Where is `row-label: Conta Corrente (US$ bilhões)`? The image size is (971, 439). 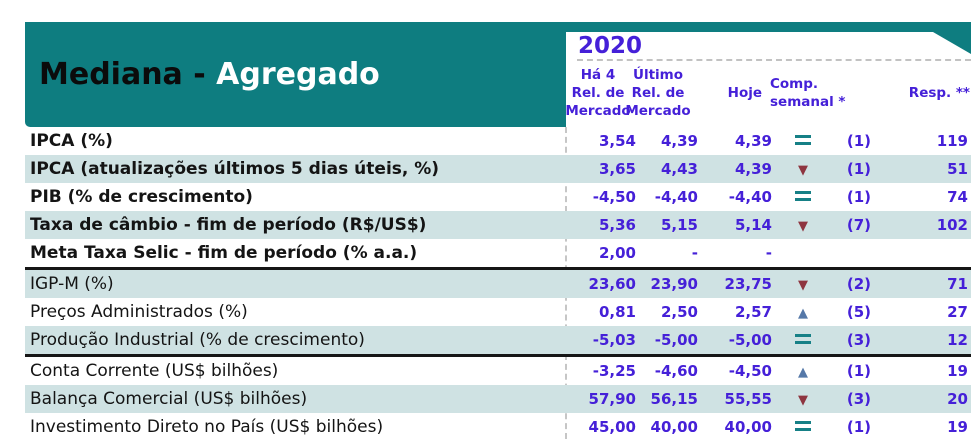
row-label: Conta Corrente (US$ bilhões) is located at coordinates (154, 371).